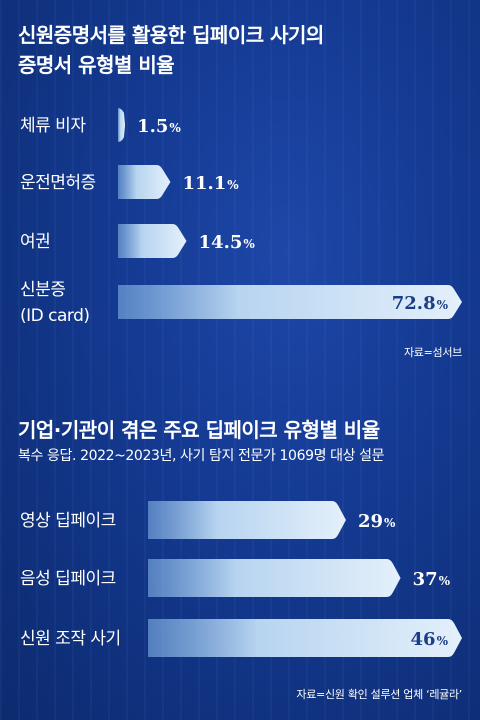  I want to click on category-label-chart2-0: 영상 딥페이크, so click(68, 521).